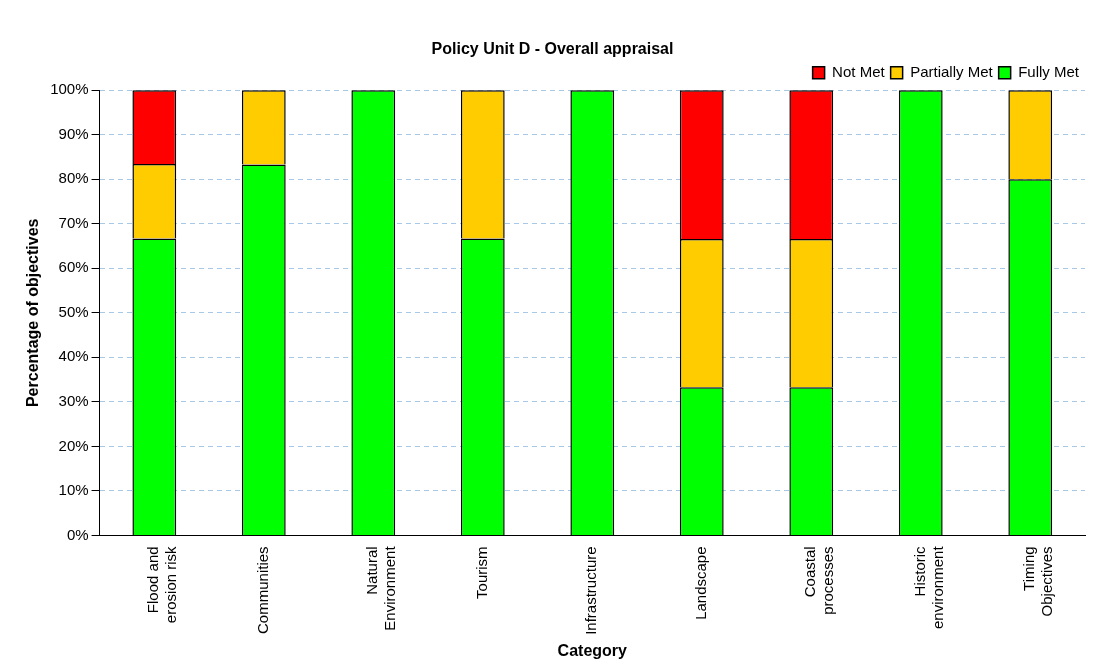 The width and height of the screenshot is (1095, 670). Describe the element at coordinates (73, 356) in the screenshot. I see `y-tick-label: 40%` at that location.